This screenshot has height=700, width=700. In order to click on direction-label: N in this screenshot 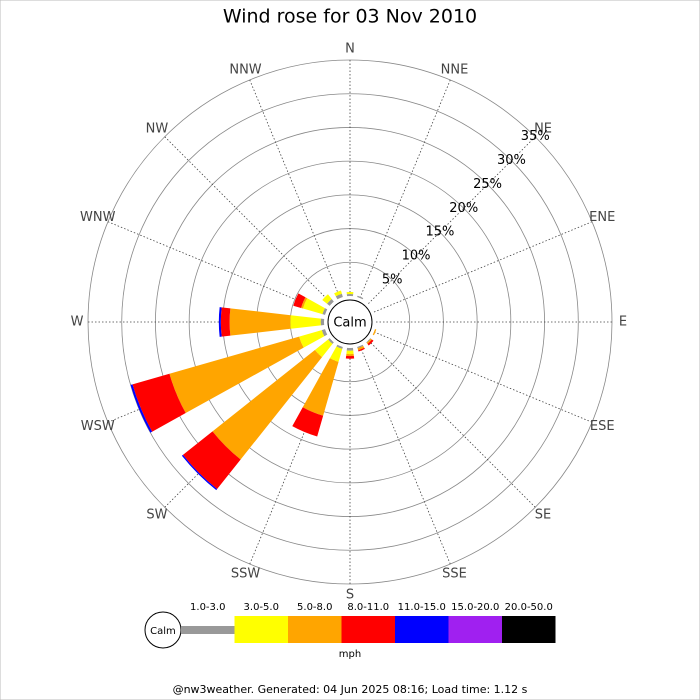, I will do `click(350, 49)`.